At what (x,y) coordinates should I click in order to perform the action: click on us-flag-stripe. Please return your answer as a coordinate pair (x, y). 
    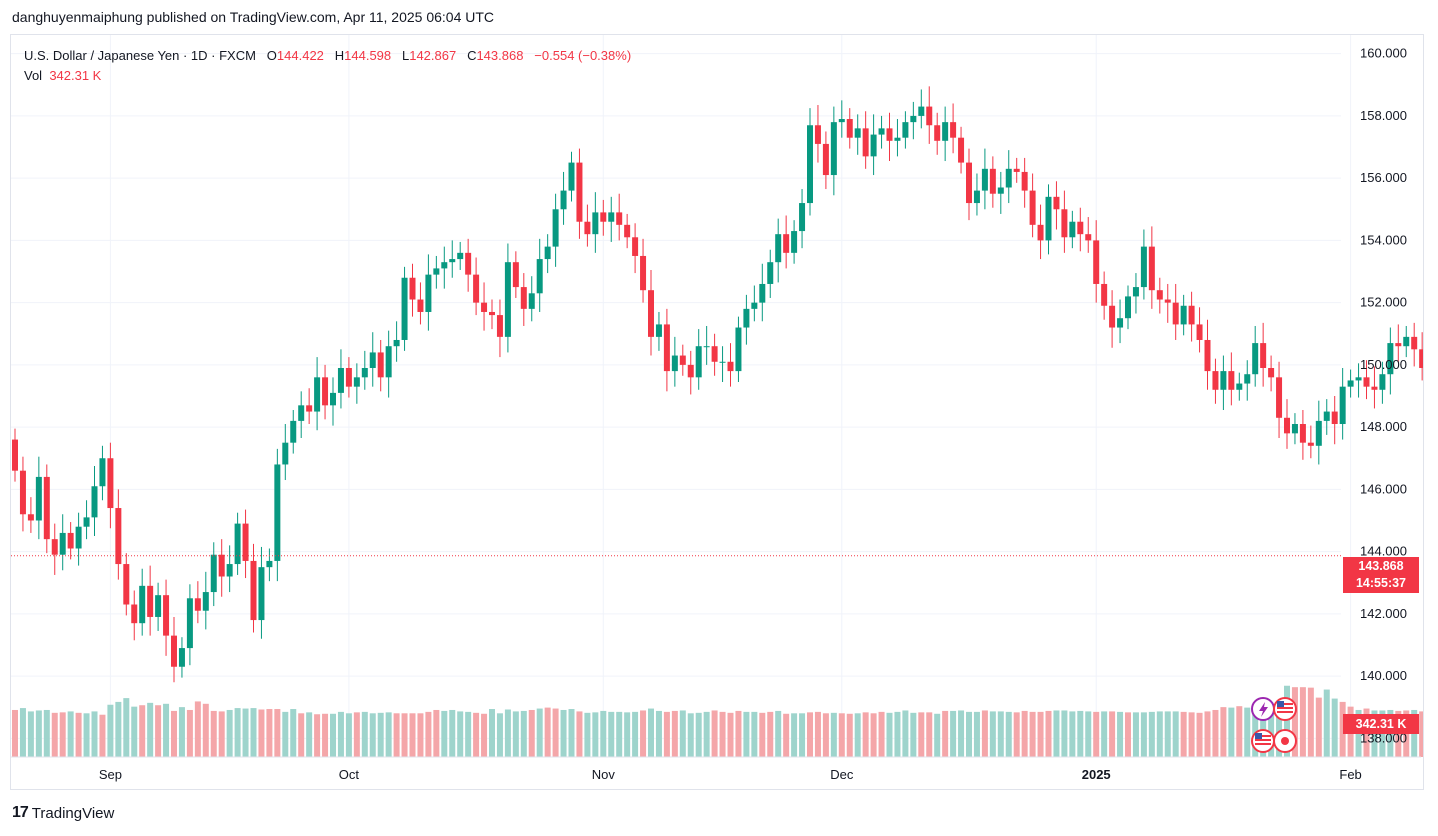
    Looking at the image, I should click on (1285, 704).